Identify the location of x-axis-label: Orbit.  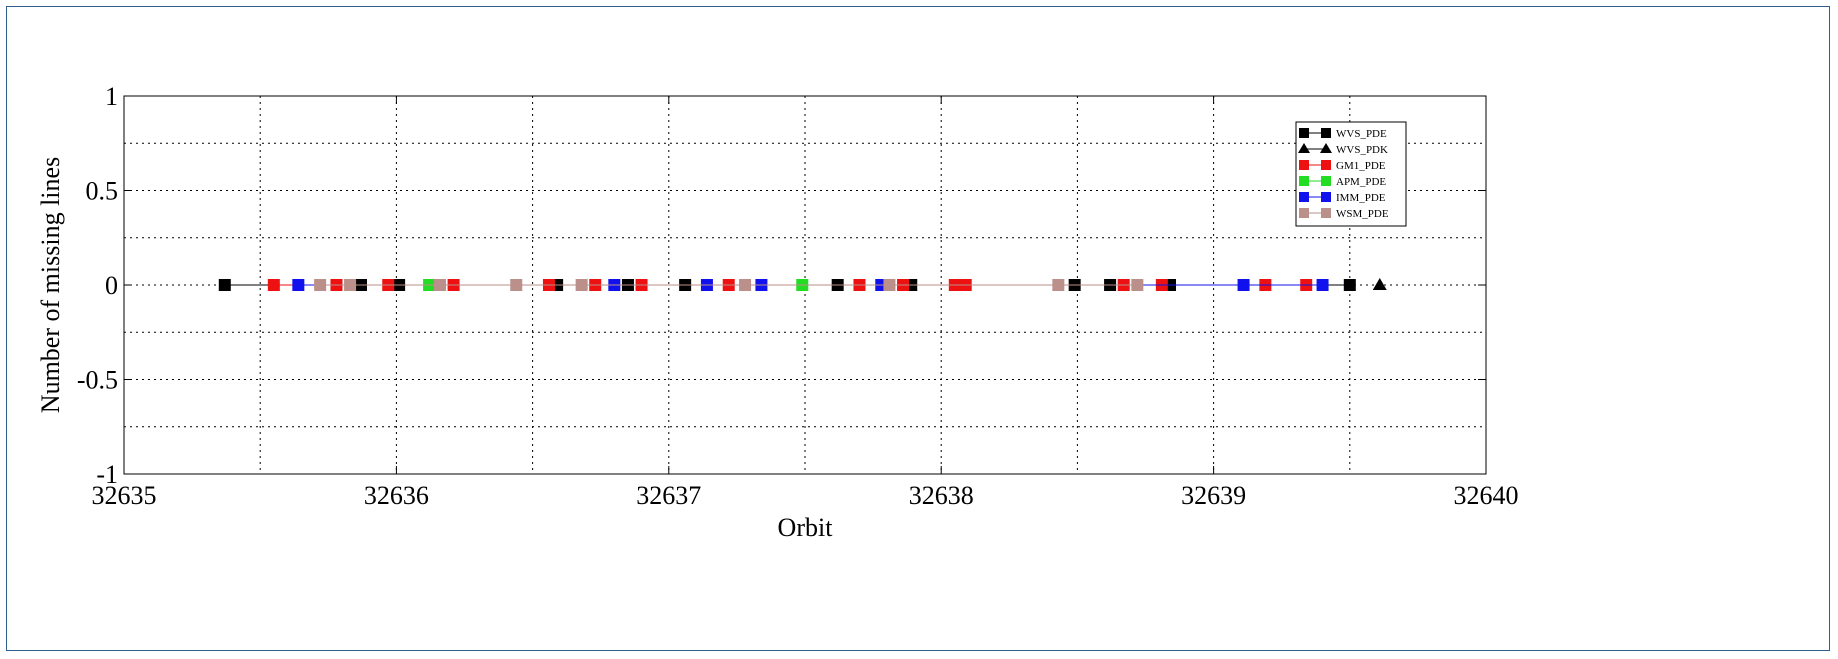
(806, 527).